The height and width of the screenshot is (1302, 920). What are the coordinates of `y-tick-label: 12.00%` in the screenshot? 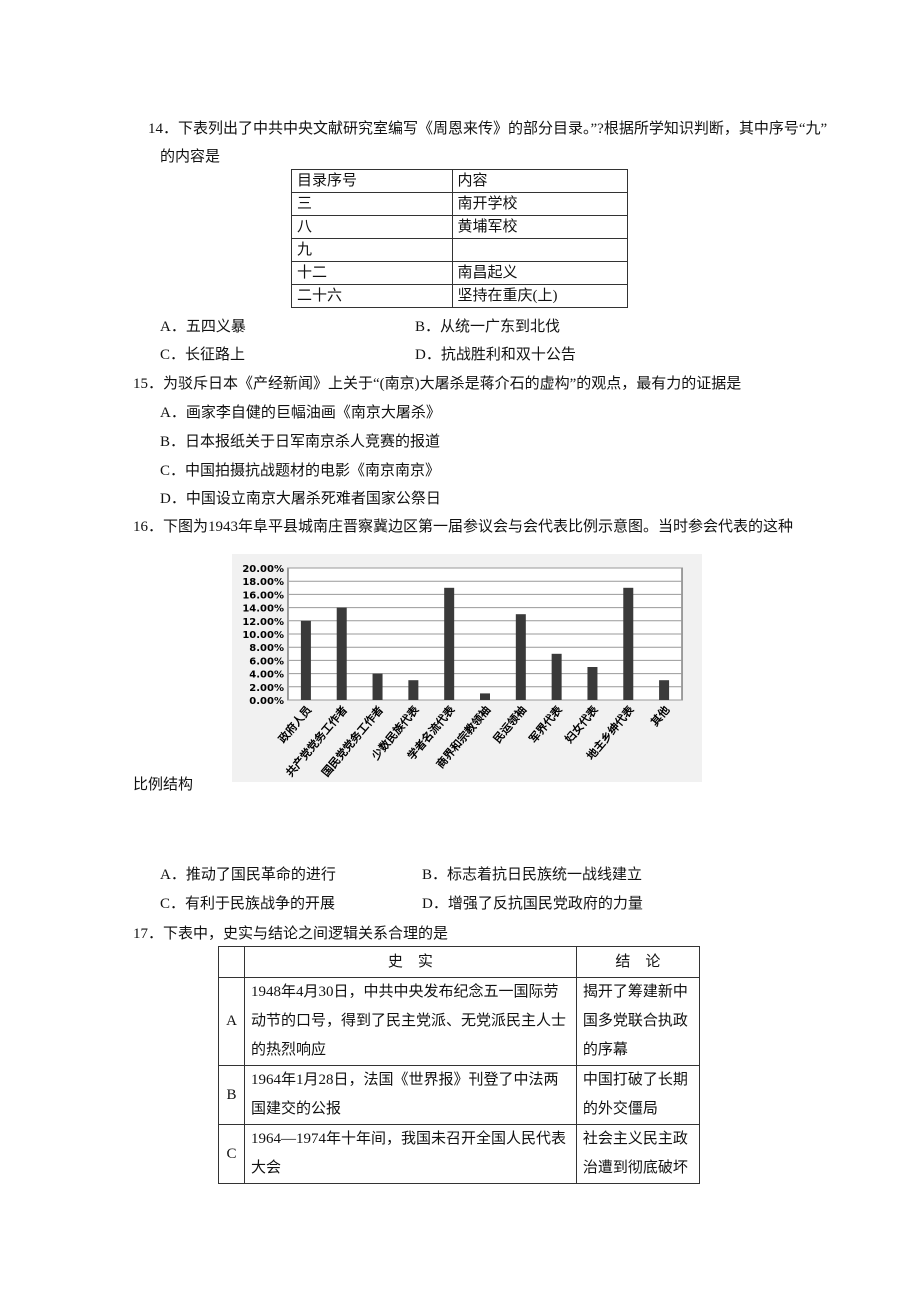 It's located at (263, 622).